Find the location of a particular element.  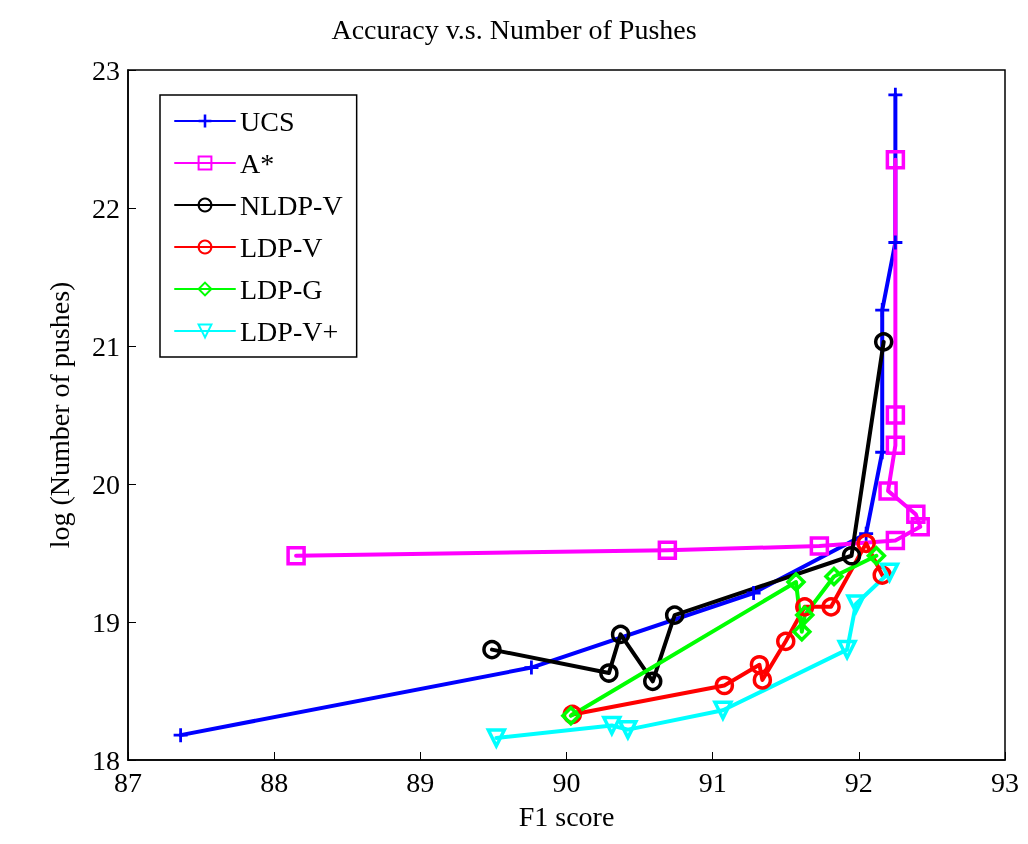

x-tick-label: 88 is located at coordinates (274, 782).